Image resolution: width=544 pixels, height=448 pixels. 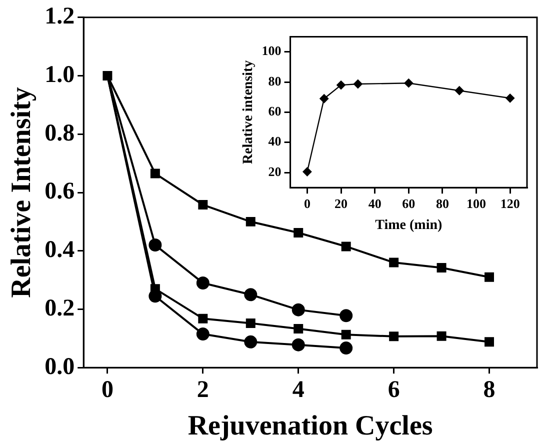 I want to click on x-tick-label: 120, so click(x=510, y=203).